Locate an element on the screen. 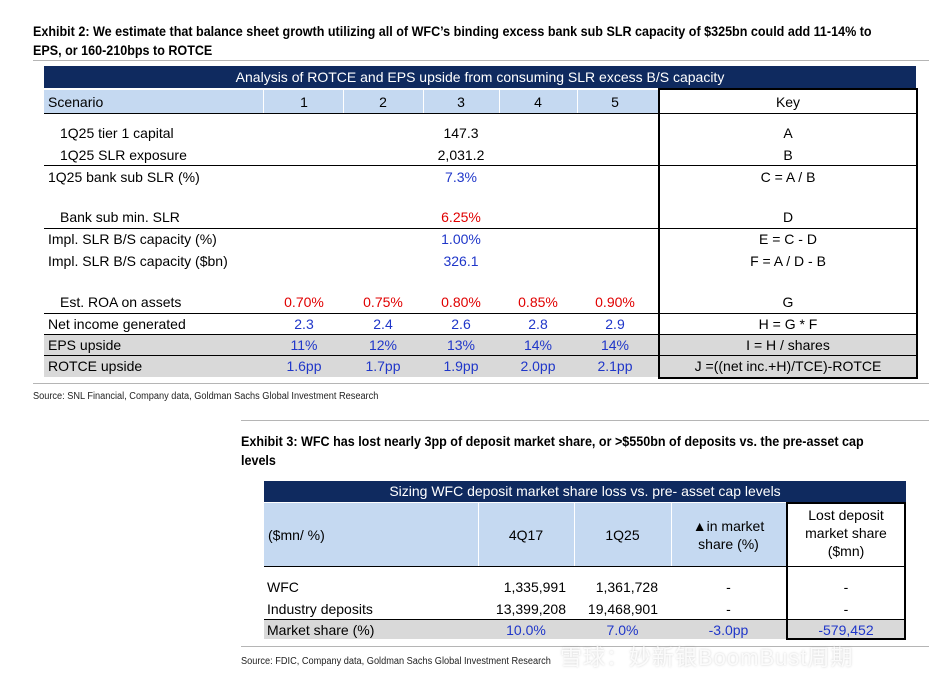  row-value: 13% is located at coordinates (461, 345).